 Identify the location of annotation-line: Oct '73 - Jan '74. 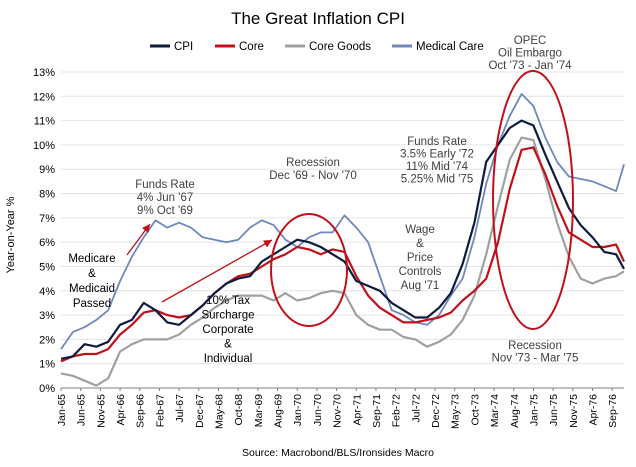
(530, 66).